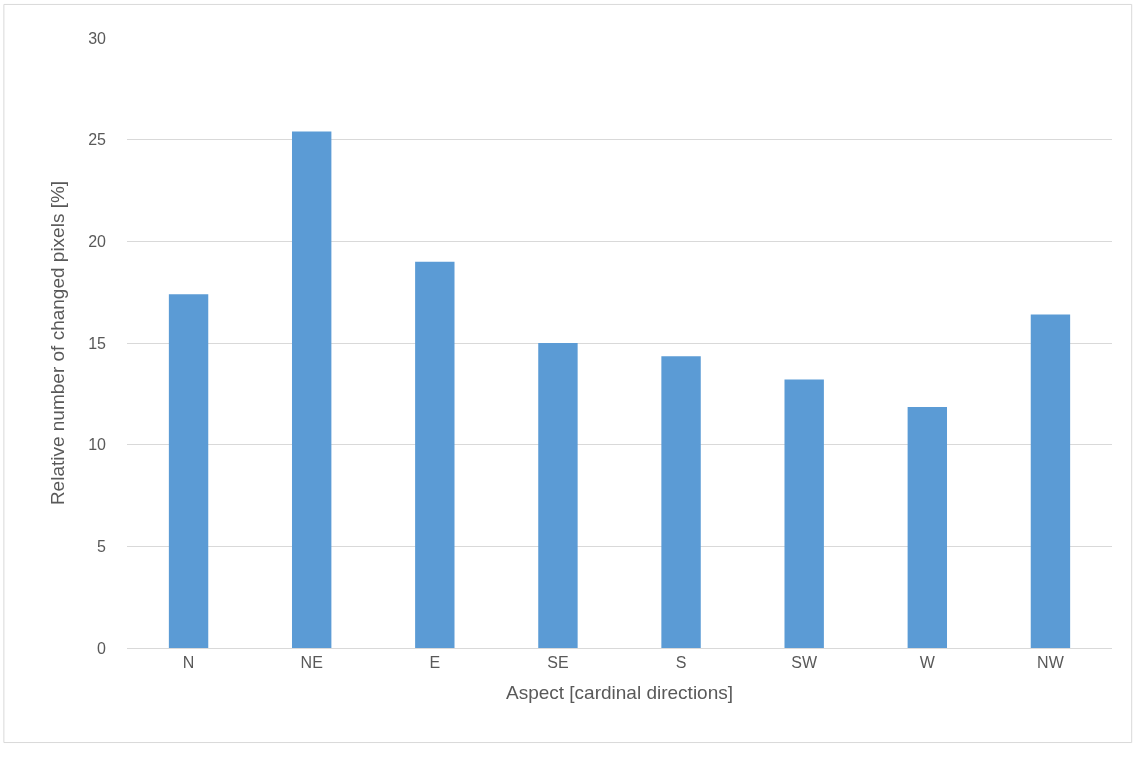 The width and height of the screenshot is (1137, 758). I want to click on y-tick-label: 5, so click(102, 546).